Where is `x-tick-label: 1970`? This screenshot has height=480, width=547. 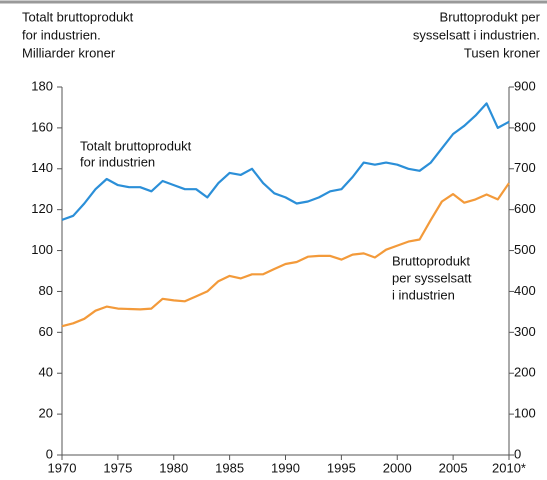 x-tick-label: 1970 is located at coordinates (62, 467).